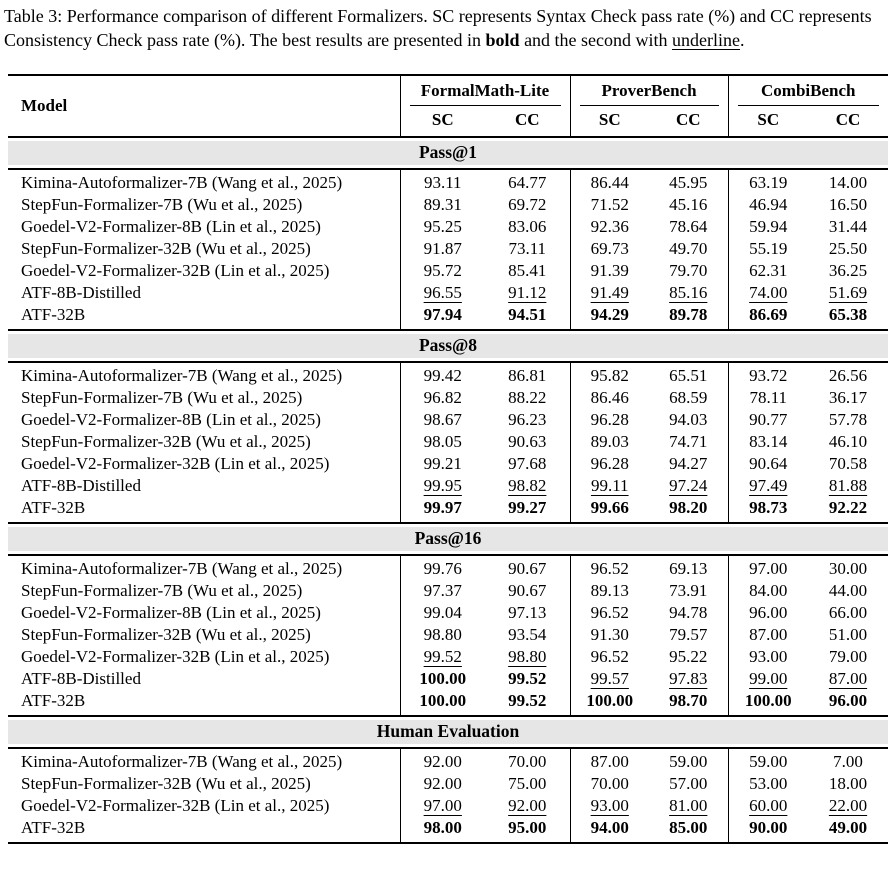  I want to click on metric-value: 95.22, so click(688, 656).